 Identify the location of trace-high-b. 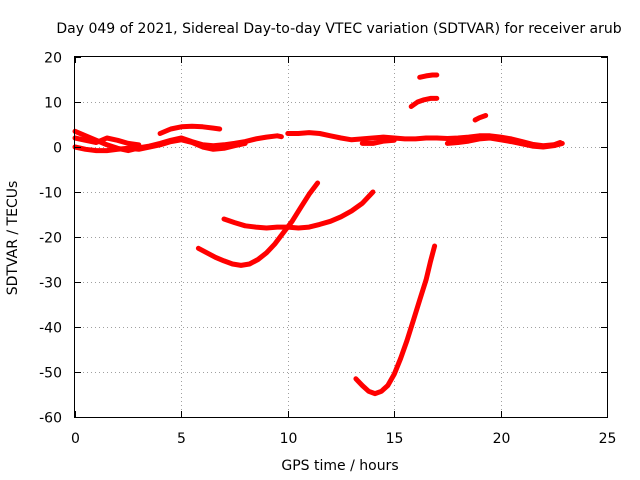
(424, 102).